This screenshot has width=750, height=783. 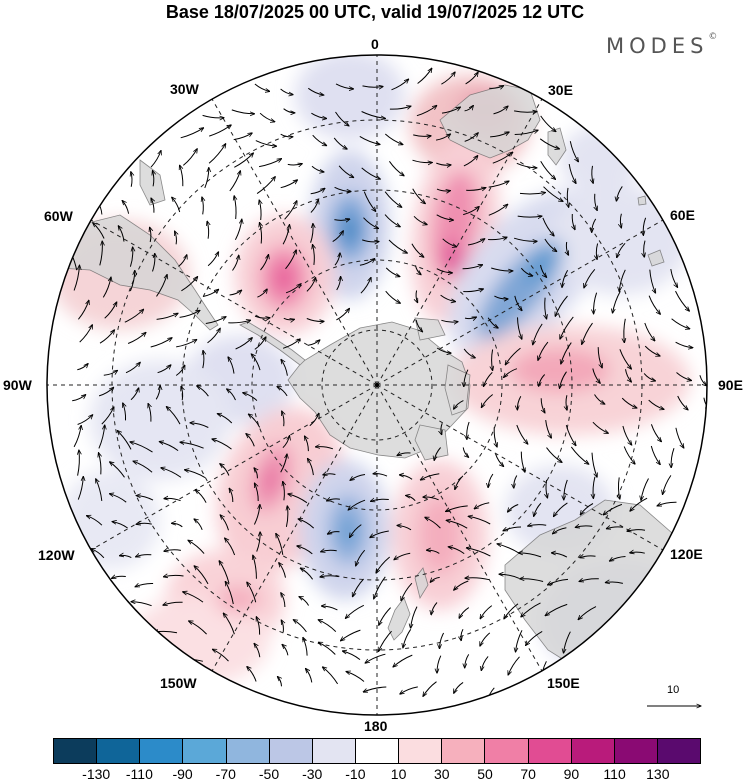 What do you see at coordinates (713, 37) in the screenshot?
I see `copyright-mark: ©` at bounding box center [713, 37].